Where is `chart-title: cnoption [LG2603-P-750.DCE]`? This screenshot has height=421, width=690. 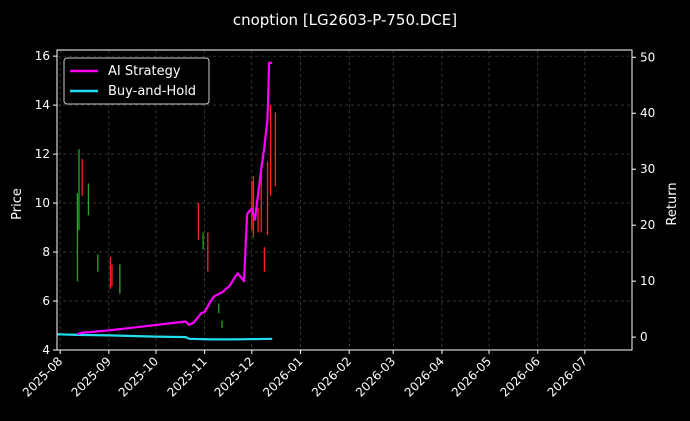 chart-title: cnoption [LG2603-P-750.DCE] is located at coordinates (345, 20).